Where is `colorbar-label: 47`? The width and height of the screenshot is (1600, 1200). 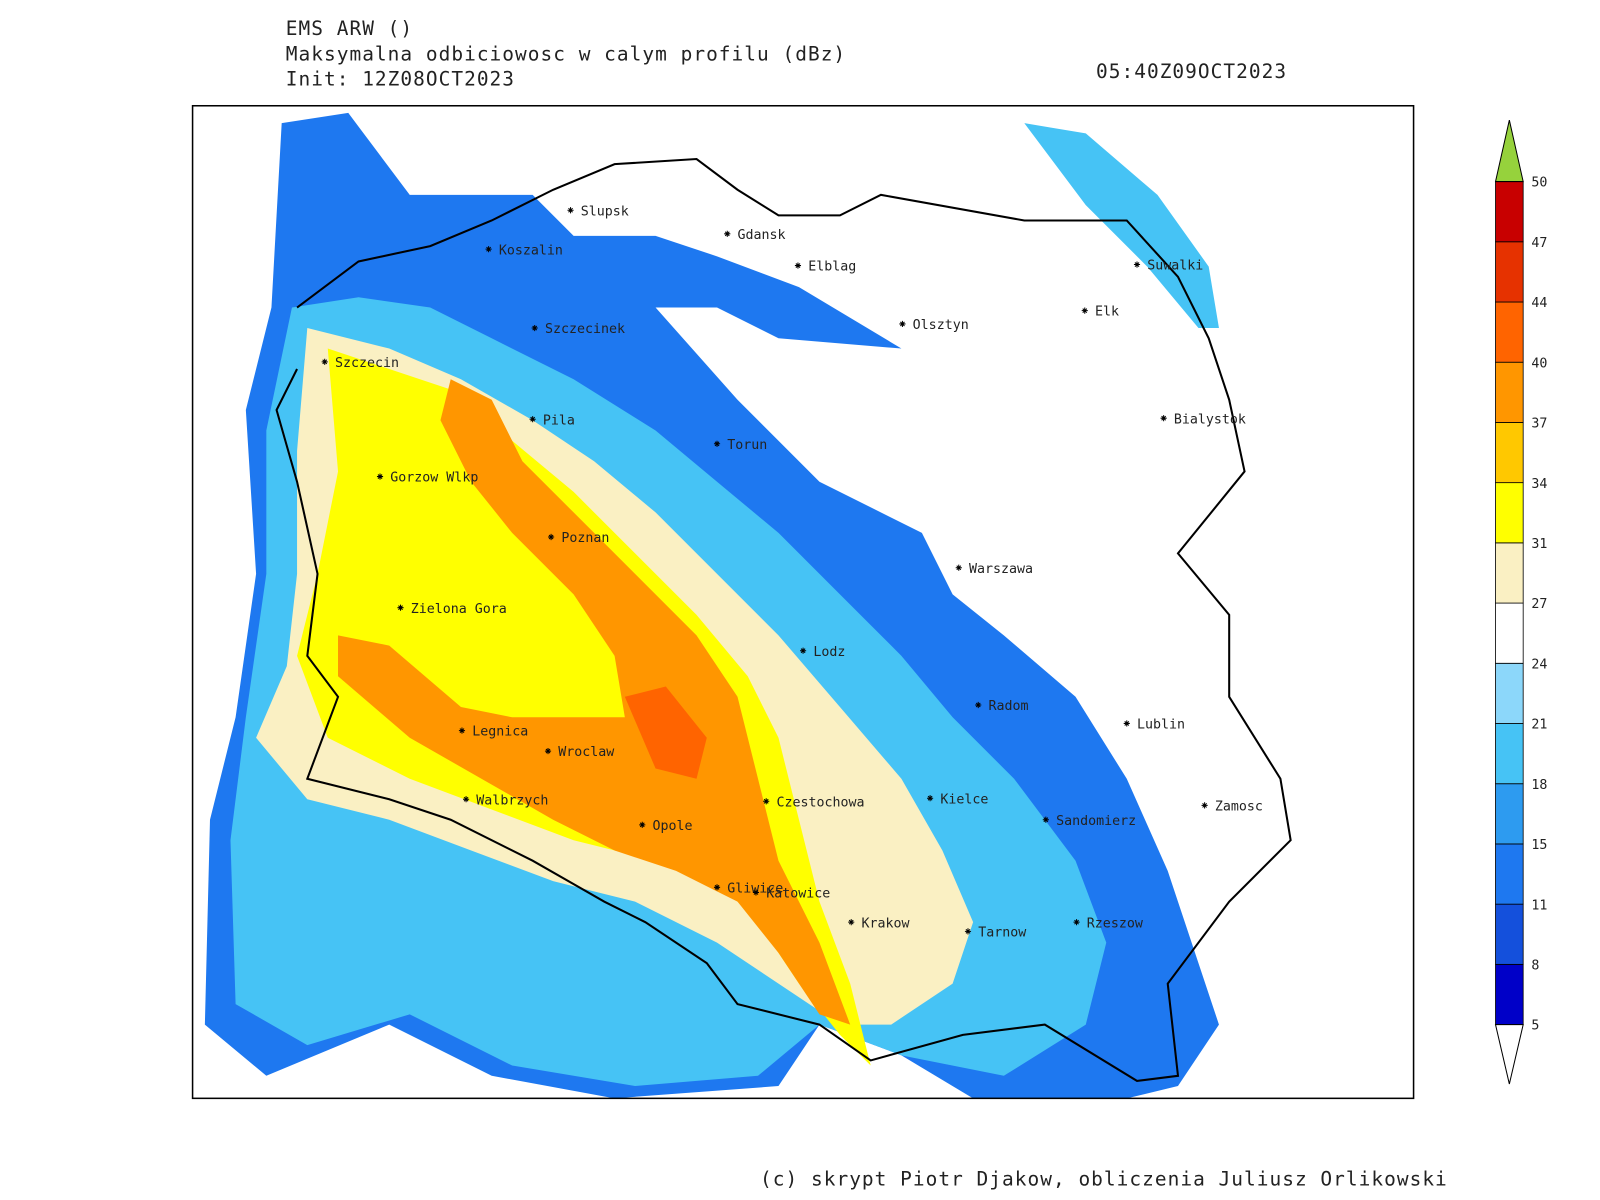
colorbar-label: 47 is located at coordinates (1539, 243).